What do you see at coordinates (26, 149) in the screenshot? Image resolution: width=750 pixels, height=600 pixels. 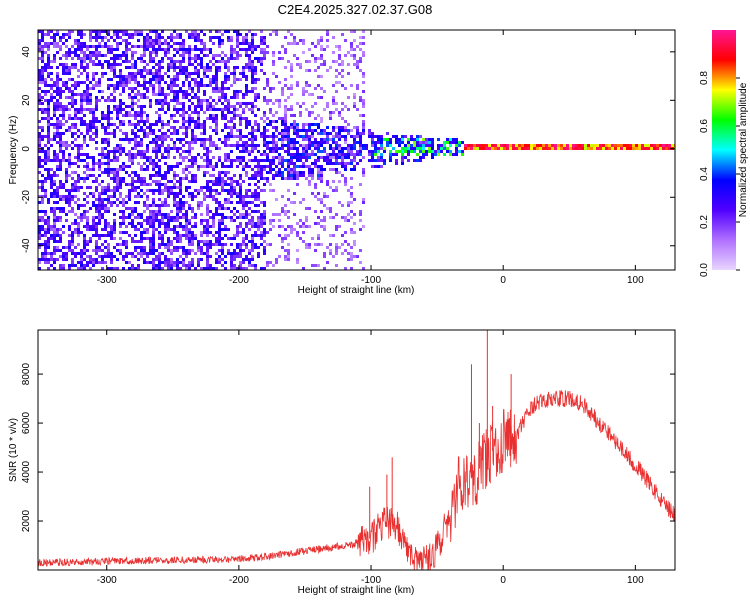 I see `spectrogram-y-tick-label: 0` at bounding box center [26, 149].